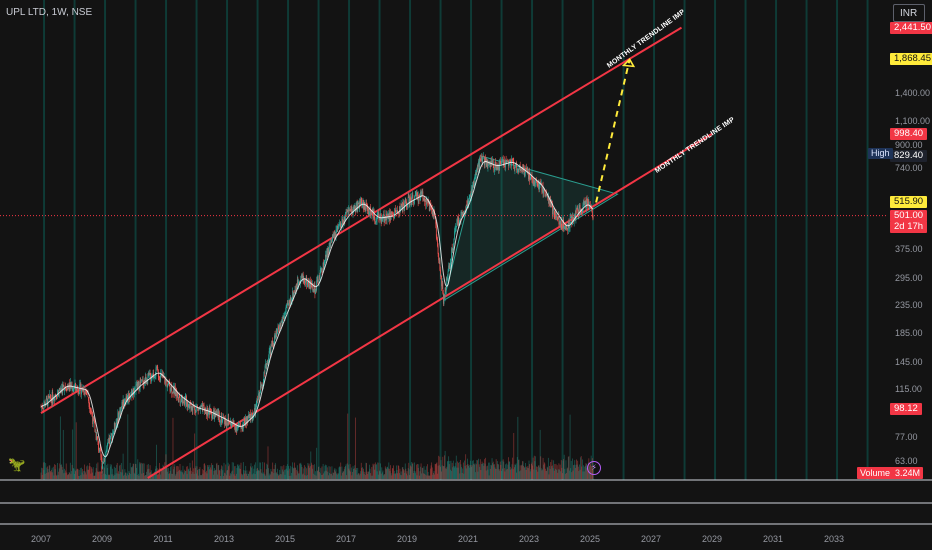 Image resolution: width=932 pixels, height=550 pixels. What do you see at coordinates (909, 13) in the screenshot?
I see `currency-button: INR` at bounding box center [909, 13].